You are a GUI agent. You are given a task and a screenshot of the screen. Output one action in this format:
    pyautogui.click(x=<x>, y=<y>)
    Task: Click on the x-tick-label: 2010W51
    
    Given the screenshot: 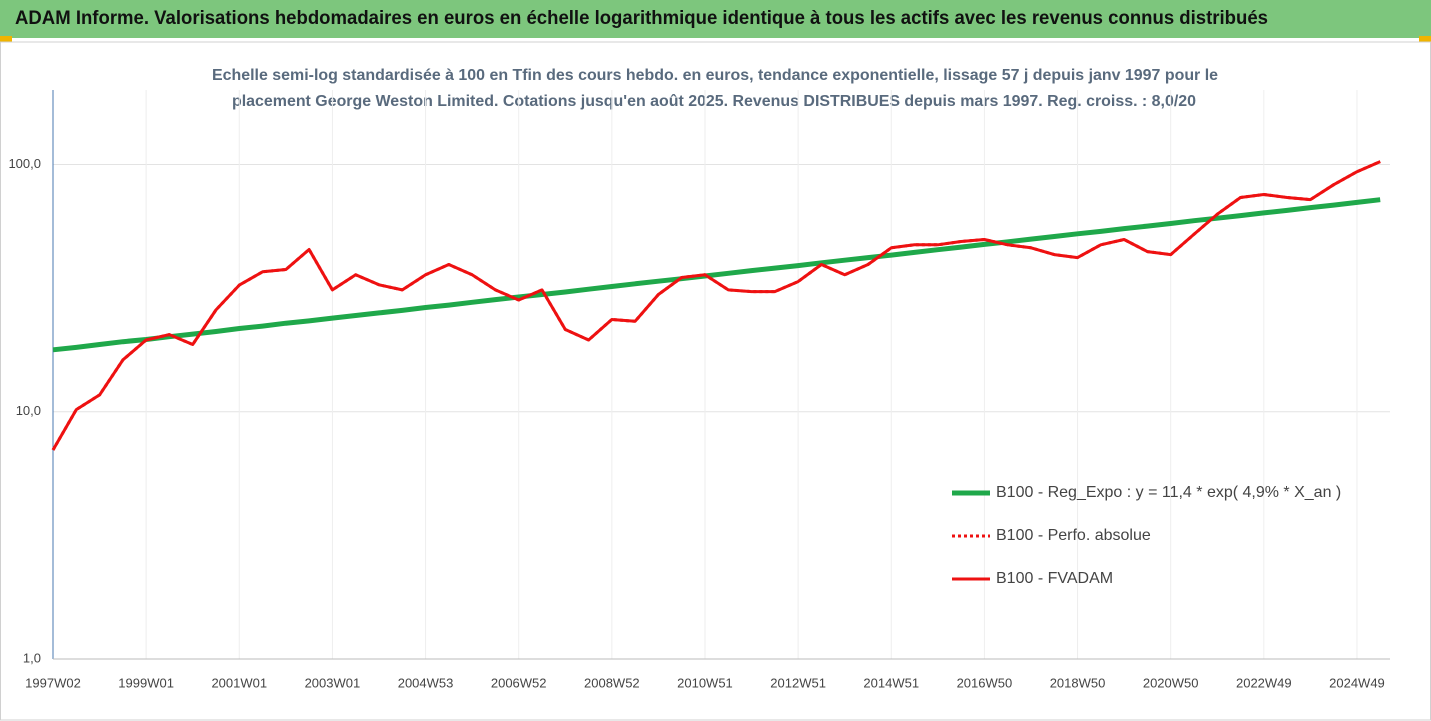 What is the action you would take?
    pyautogui.click(x=705, y=682)
    